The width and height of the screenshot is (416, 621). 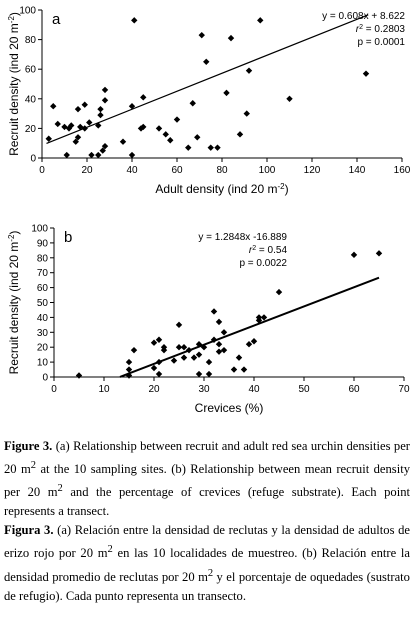 What do you see at coordinates (87, 170) in the screenshot?
I see `x-tick-label: 20` at bounding box center [87, 170].